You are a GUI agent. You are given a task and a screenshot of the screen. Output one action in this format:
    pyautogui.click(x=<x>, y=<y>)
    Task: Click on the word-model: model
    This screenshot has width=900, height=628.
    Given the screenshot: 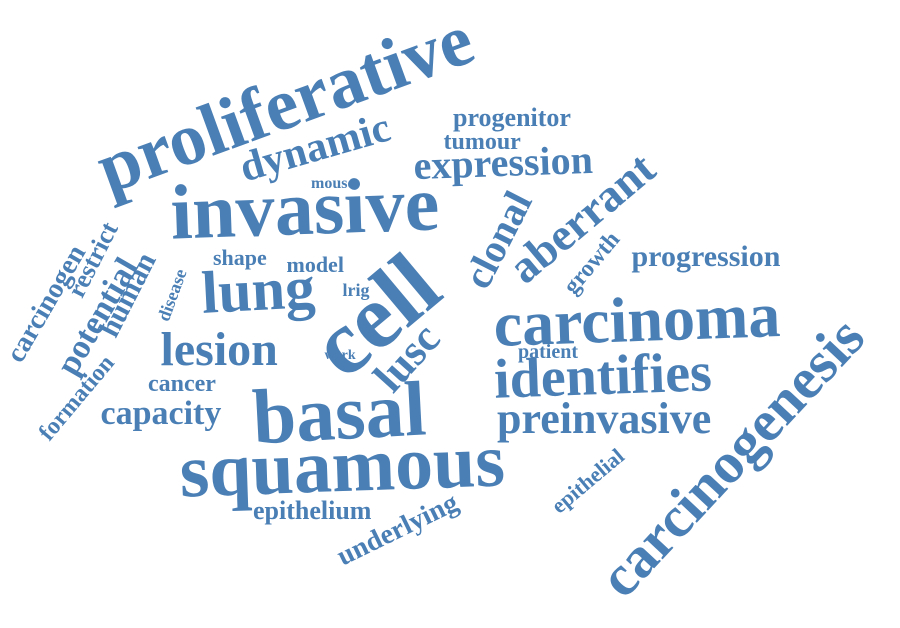 What is the action you would take?
    pyautogui.click(x=315, y=264)
    